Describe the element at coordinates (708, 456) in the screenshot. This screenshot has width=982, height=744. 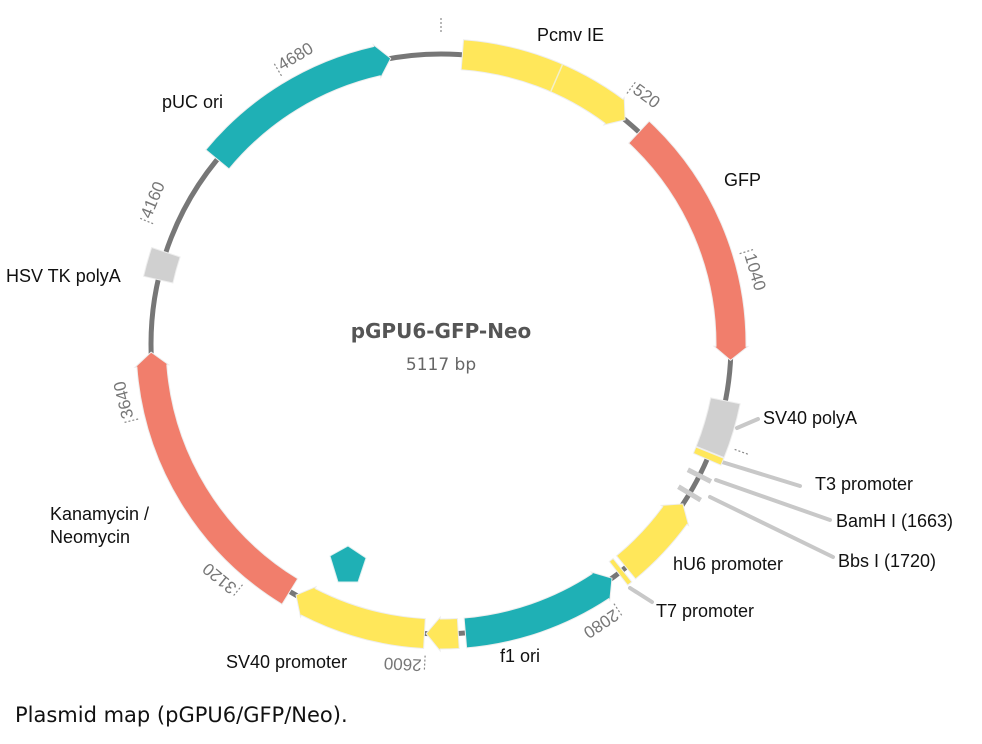
I see `feature-t3-promoter` at that location.